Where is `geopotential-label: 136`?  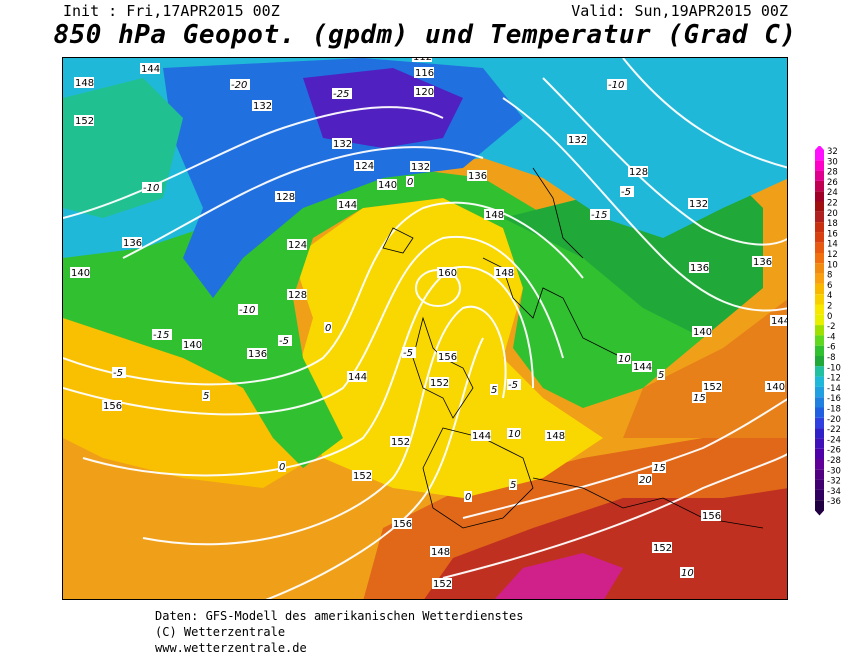
geopotential-label: 136 is located at coordinates (132, 243).